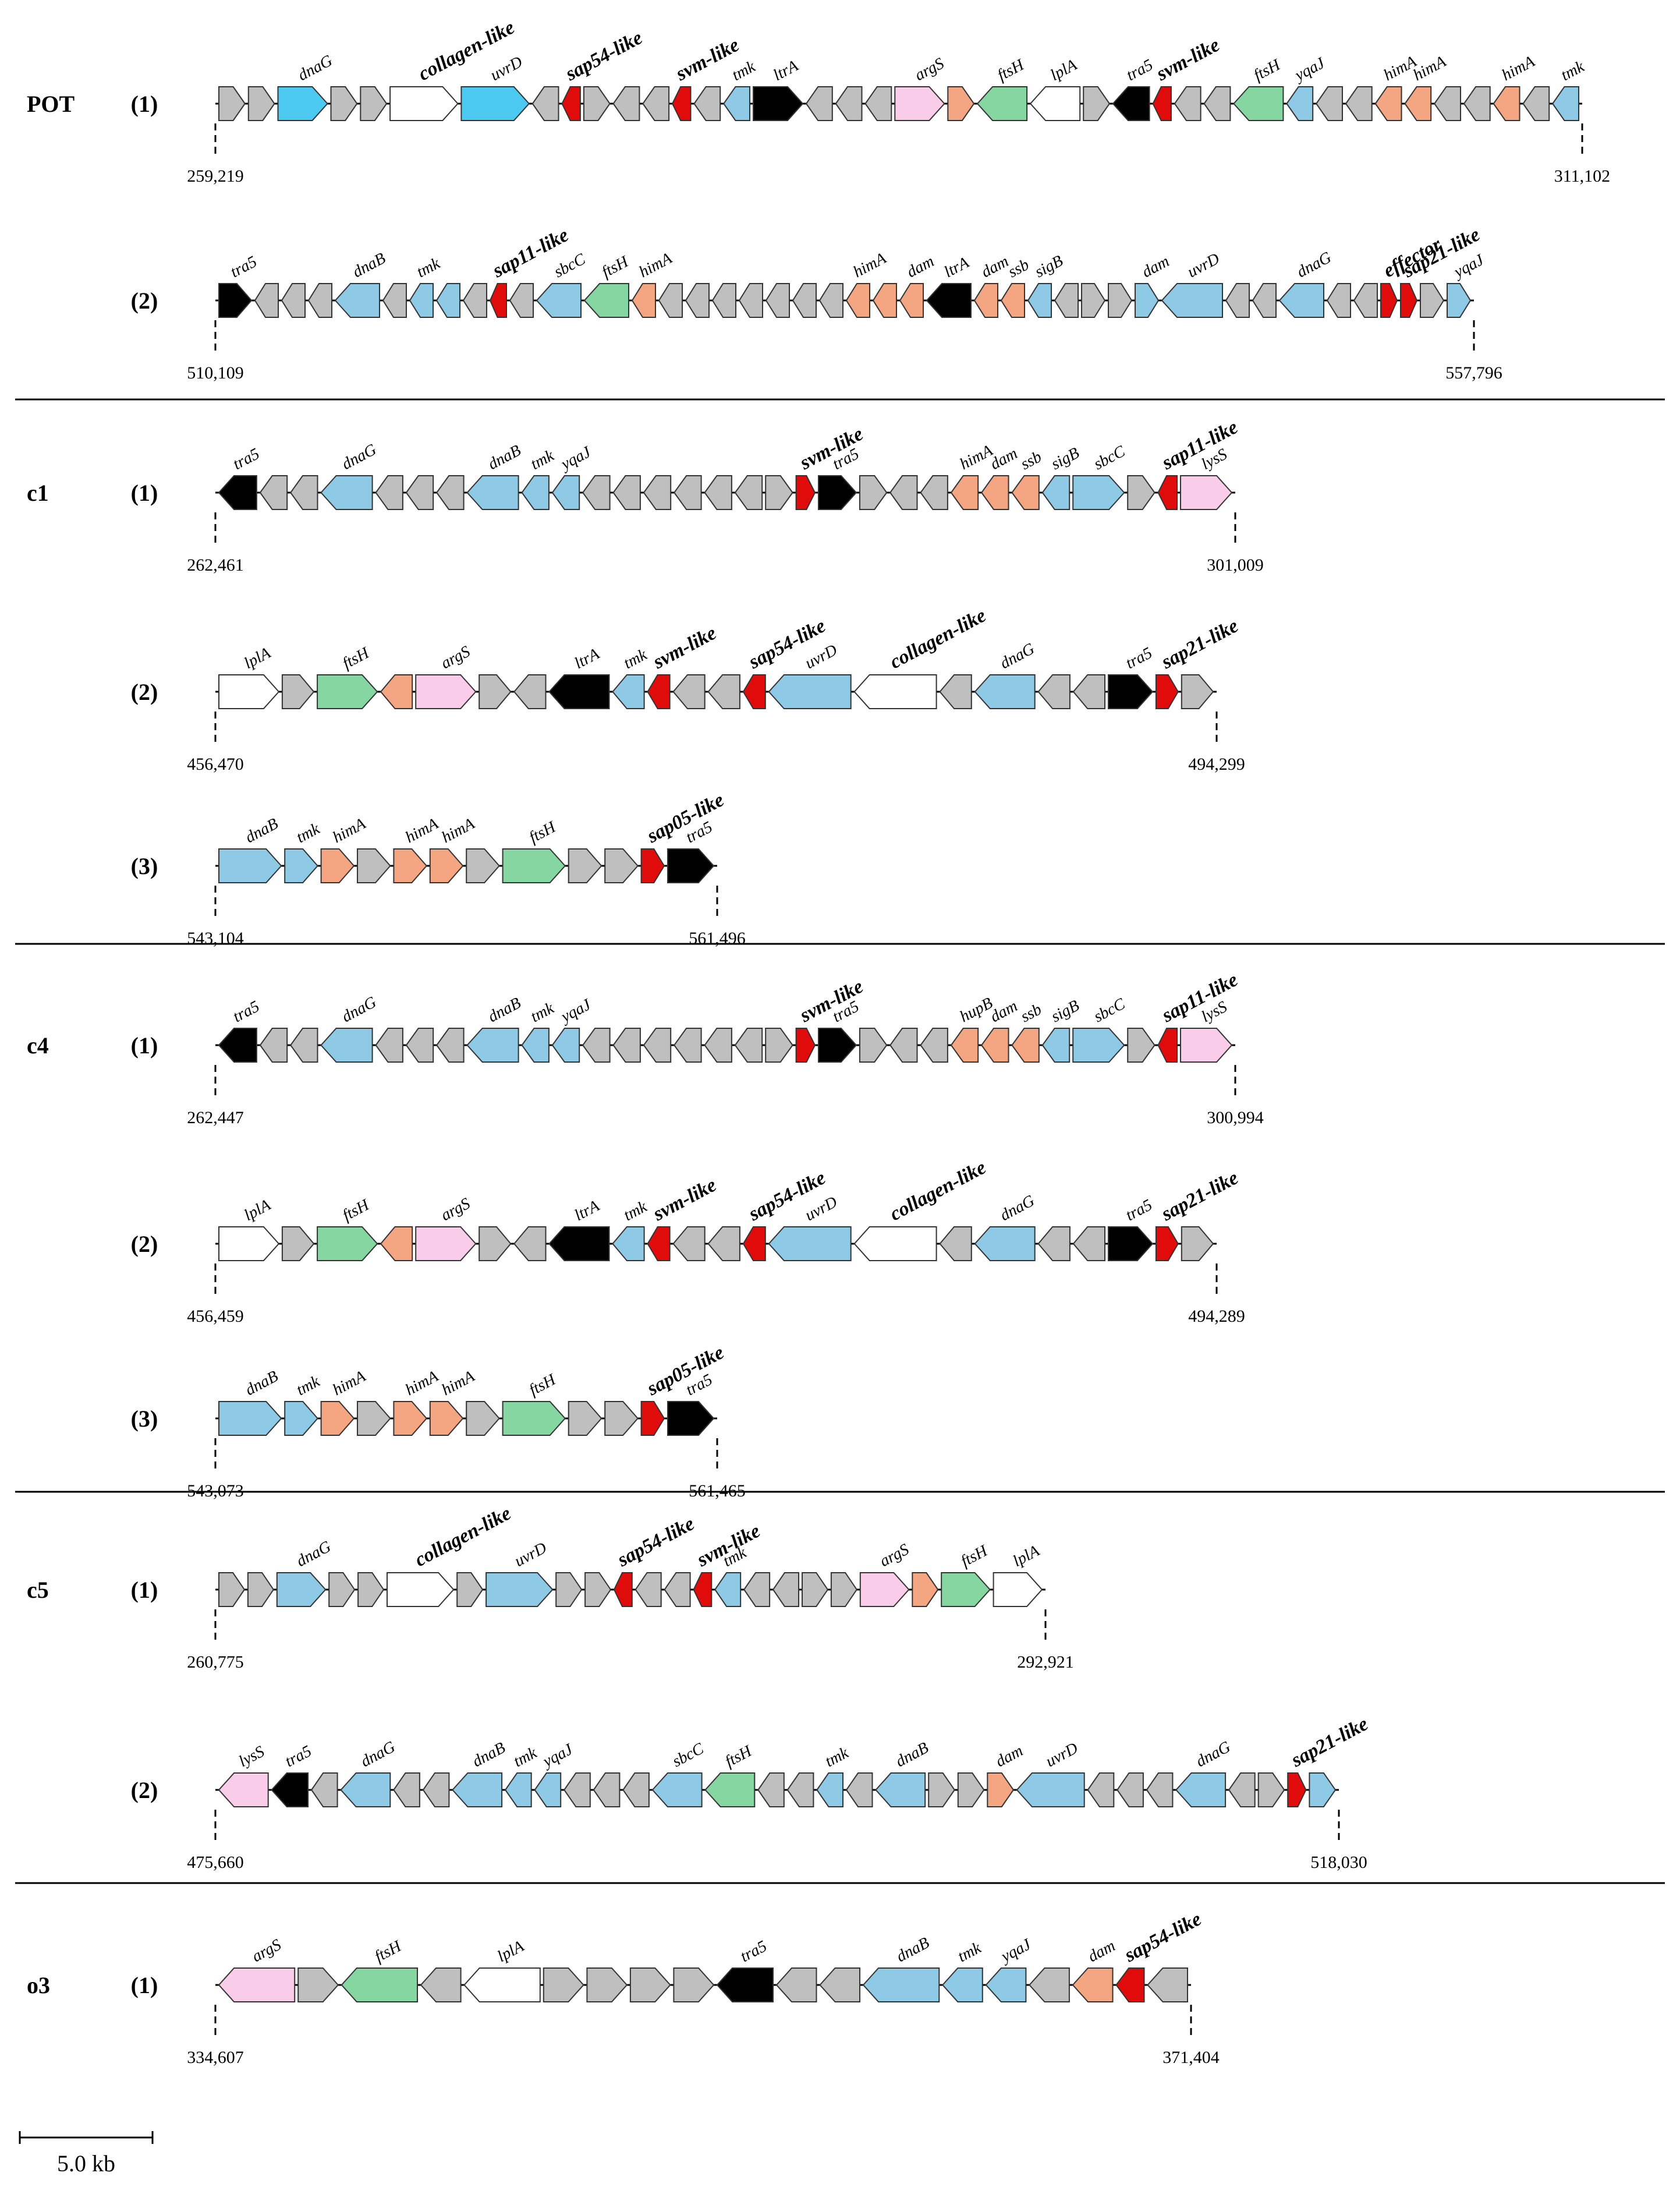 The image size is (1680, 2187). I want to click on region-index: (3), so click(144, 866).